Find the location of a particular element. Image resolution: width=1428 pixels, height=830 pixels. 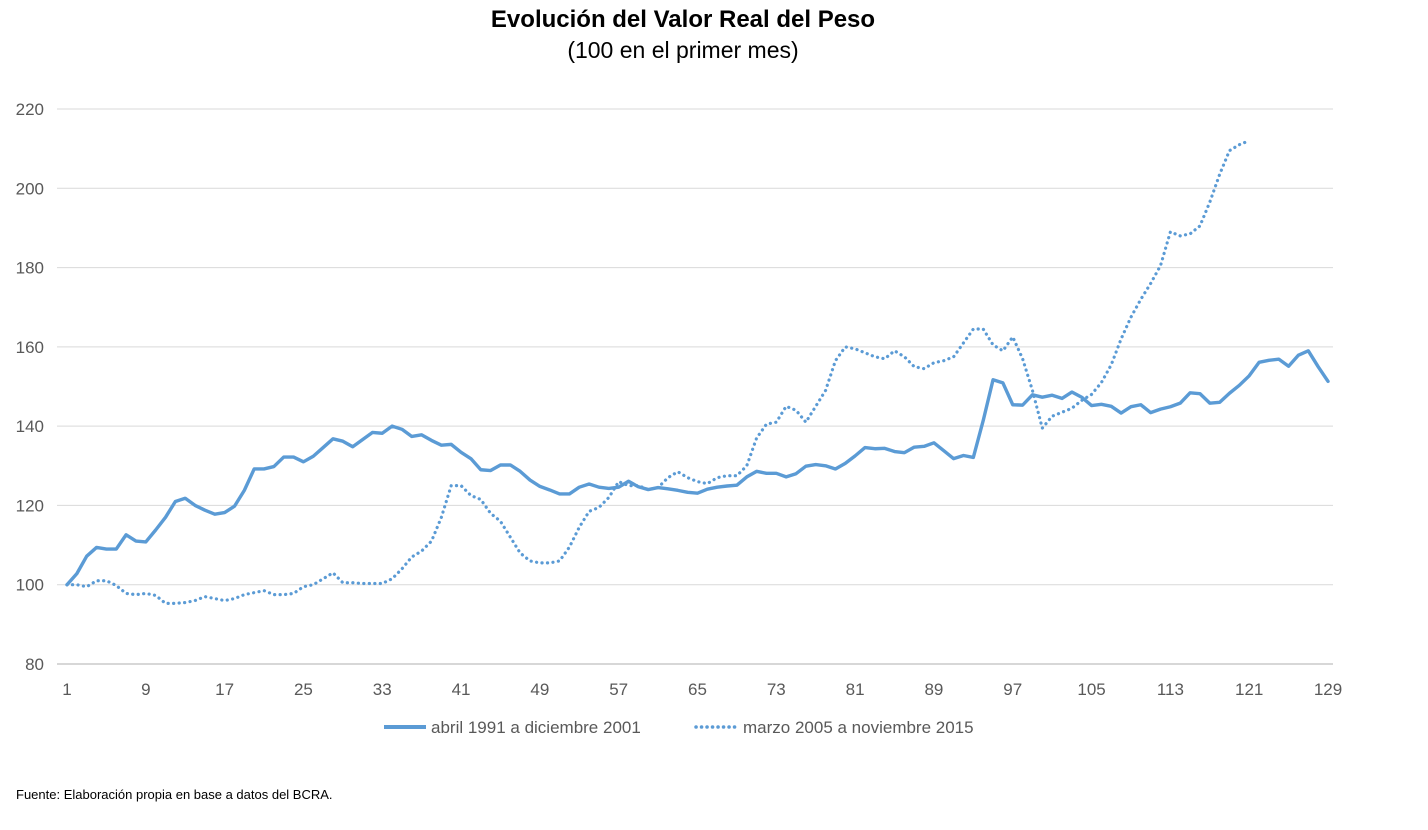

chart-title: Evolución del Valor Real del Peso is located at coordinates (683, 19).